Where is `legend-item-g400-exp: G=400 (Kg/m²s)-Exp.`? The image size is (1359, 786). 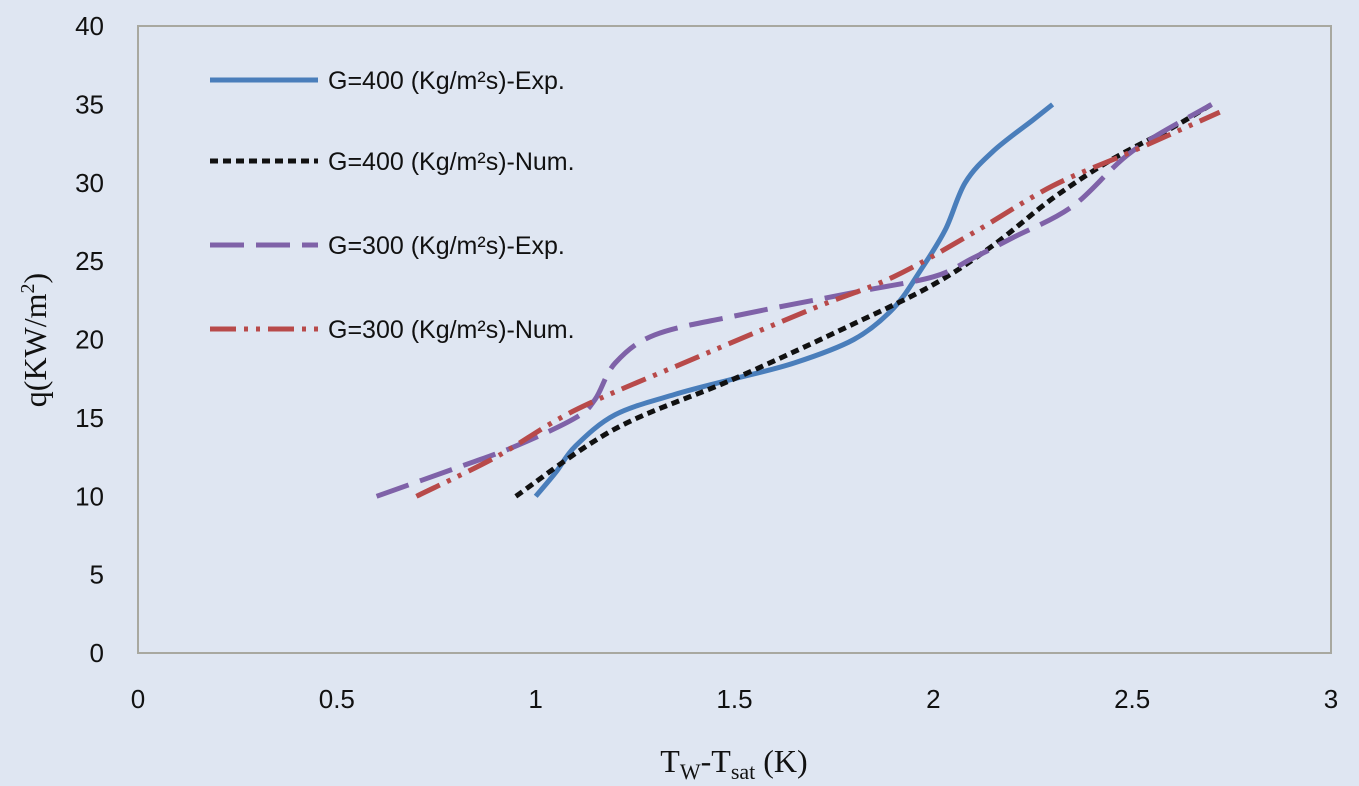
legend-item-g400-exp: G=400 (Kg/m²s)-Exp. is located at coordinates (387, 81).